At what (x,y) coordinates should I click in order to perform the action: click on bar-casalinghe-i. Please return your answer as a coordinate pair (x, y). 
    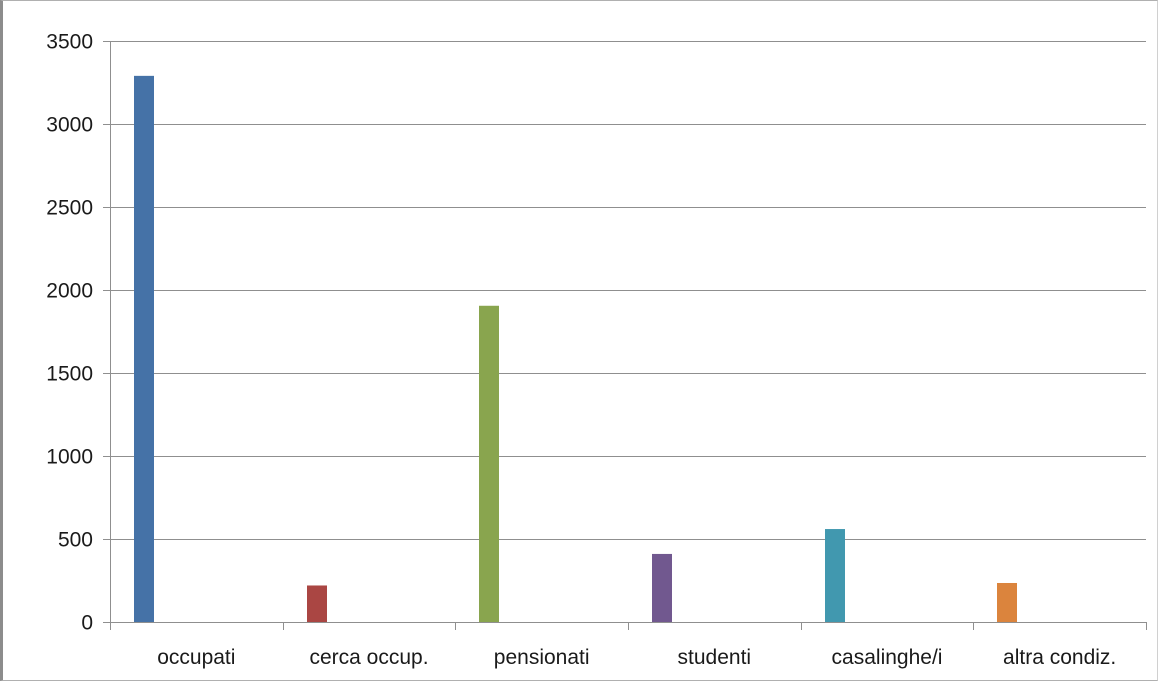
    Looking at the image, I should click on (835, 575).